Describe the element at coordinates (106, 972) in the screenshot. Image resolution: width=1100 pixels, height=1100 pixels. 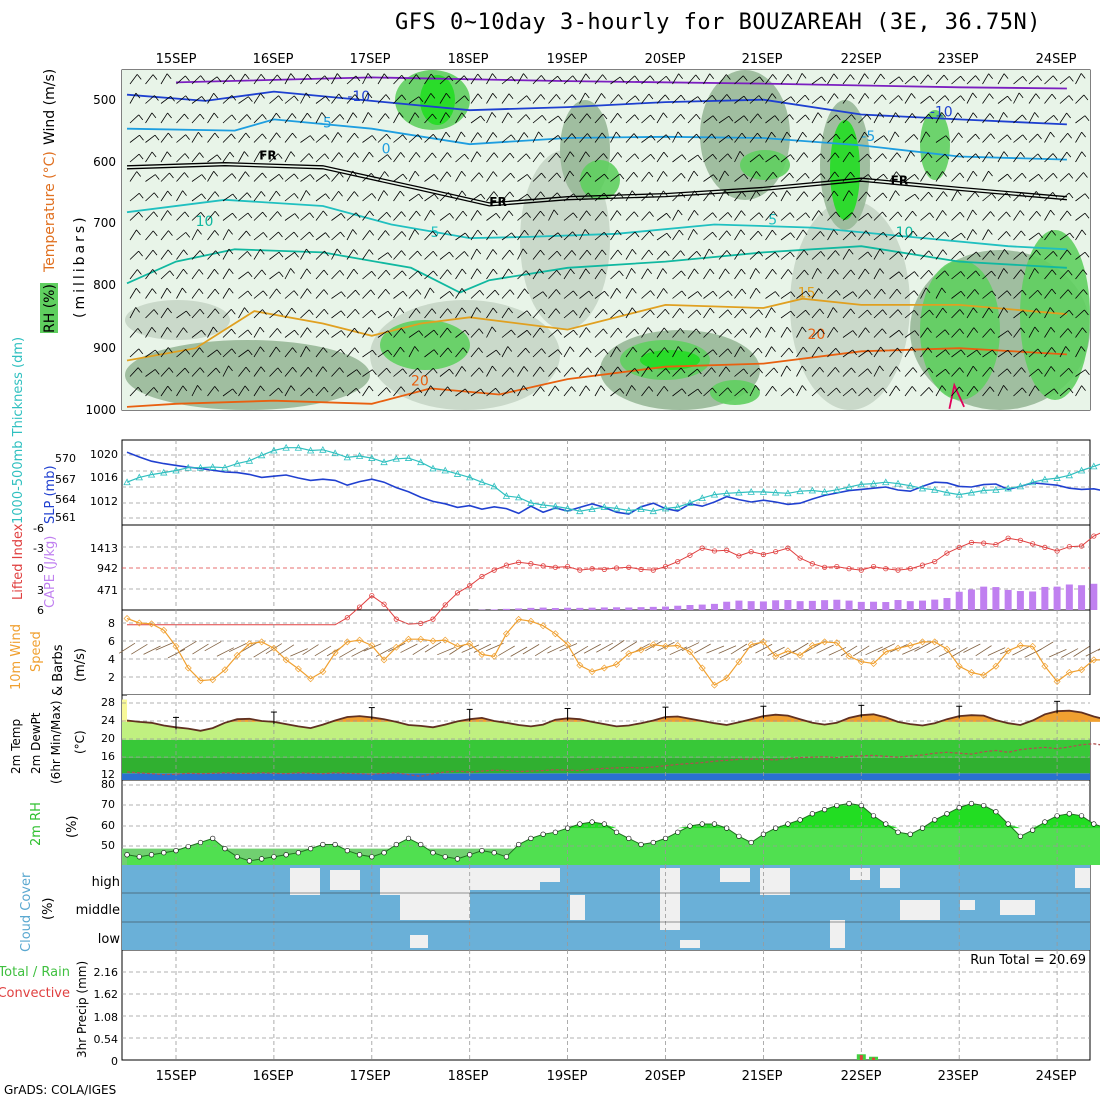
I see `precip-tick-216: 2.16` at that location.